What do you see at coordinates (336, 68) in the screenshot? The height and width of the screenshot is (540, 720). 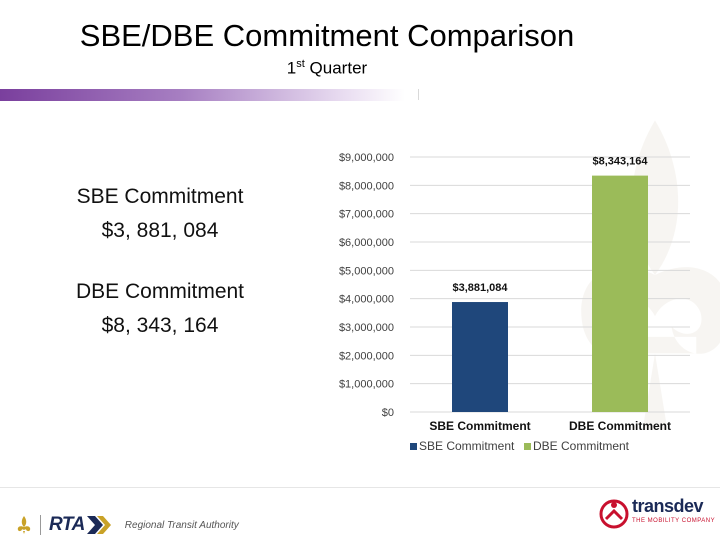 I see `subtitle-text: Quarter` at bounding box center [336, 68].